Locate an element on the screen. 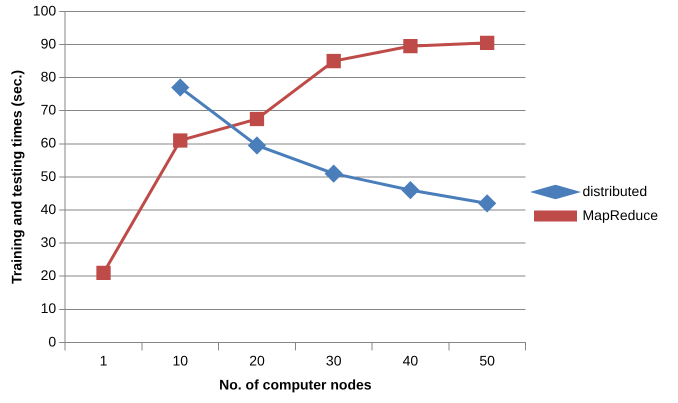 The height and width of the screenshot is (403, 678). legend-label: distributed is located at coordinates (615, 190).